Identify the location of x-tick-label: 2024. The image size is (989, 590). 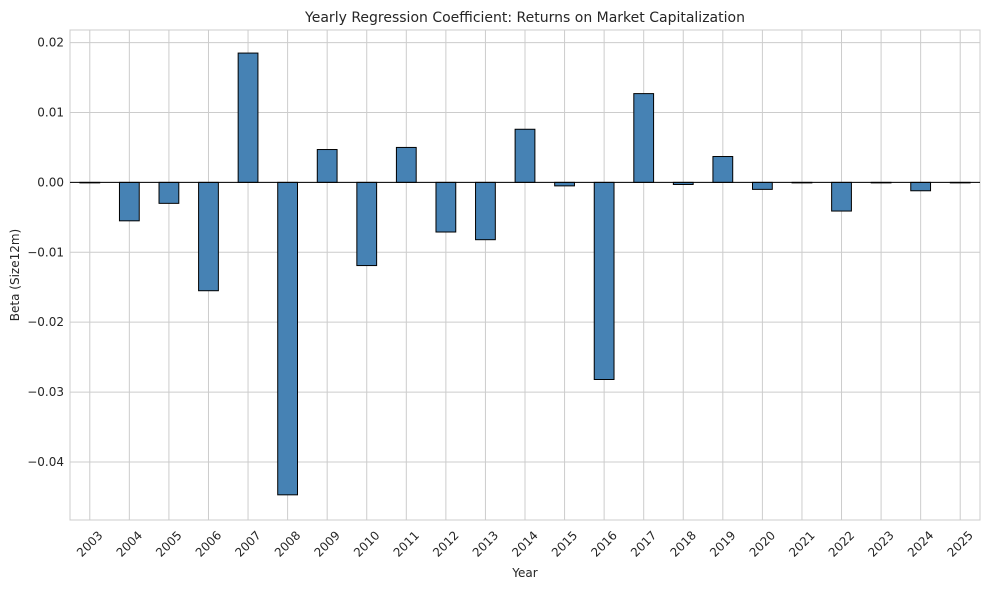
(920, 543).